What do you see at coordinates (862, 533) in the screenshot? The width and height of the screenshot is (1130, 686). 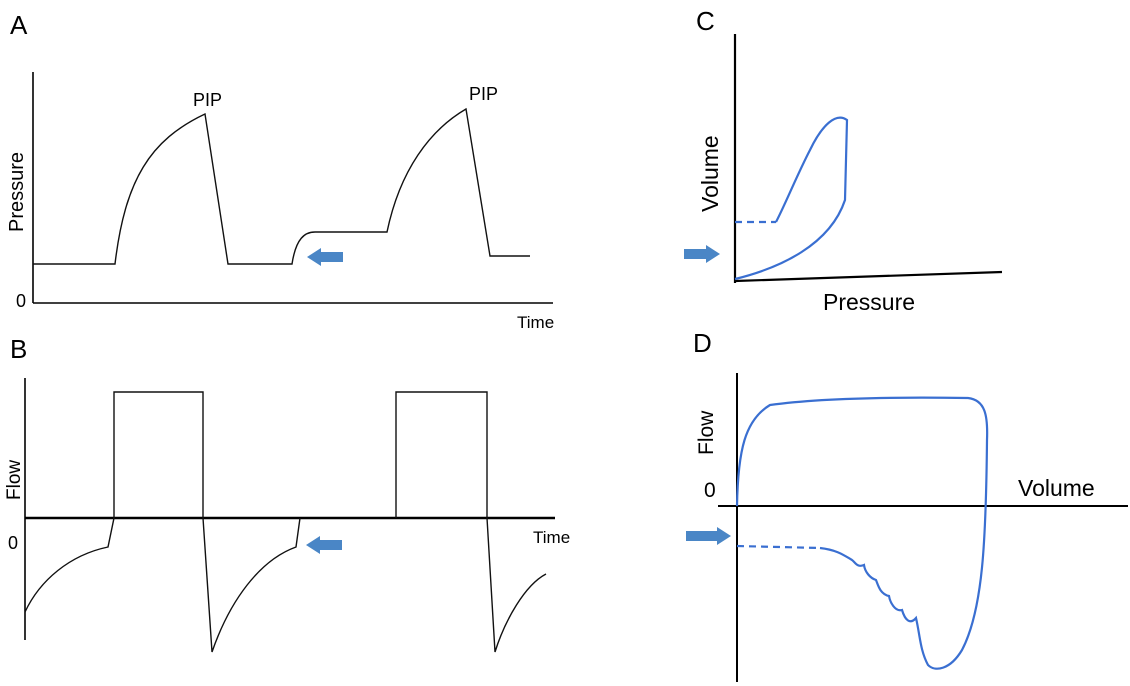 I see `panel-d-flow-volume-loop` at bounding box center [862, 533].